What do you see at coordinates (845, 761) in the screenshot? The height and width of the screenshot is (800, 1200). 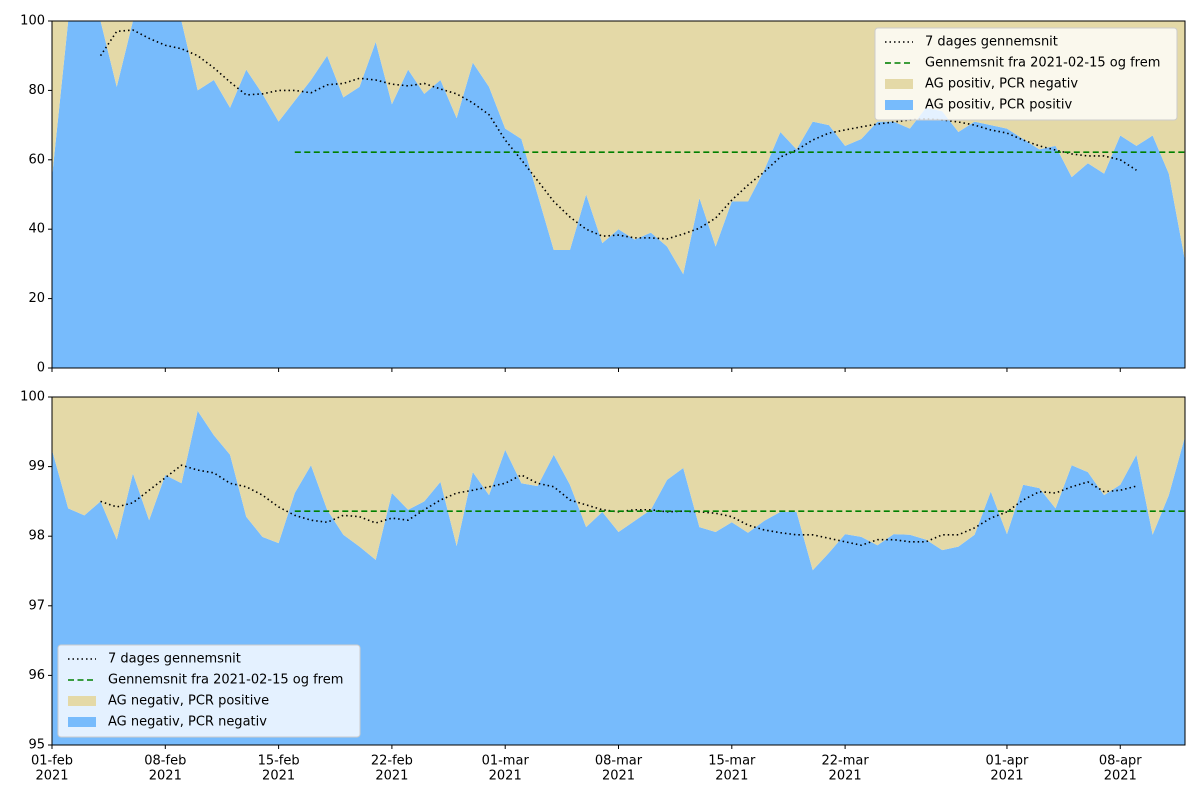 I see `x-tick-label: 22-mar` at bounding box center [845, 761].